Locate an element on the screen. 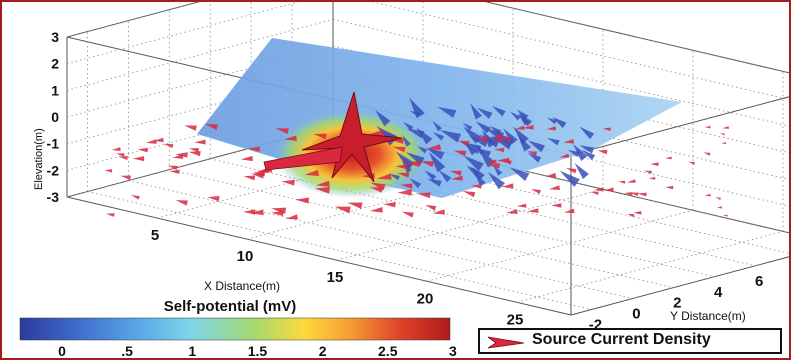 The width and height of the screenshot is (791, 360). x-tick-label: 10 is located at coordinates (245, 256).